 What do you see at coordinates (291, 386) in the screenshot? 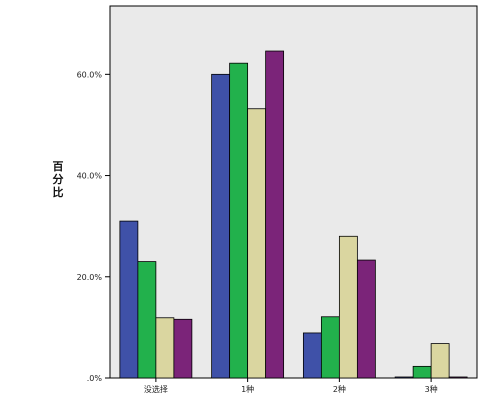
I see `x-axis-labels: 没选择 1种 2种 3种` at bounding box center [291, 386].